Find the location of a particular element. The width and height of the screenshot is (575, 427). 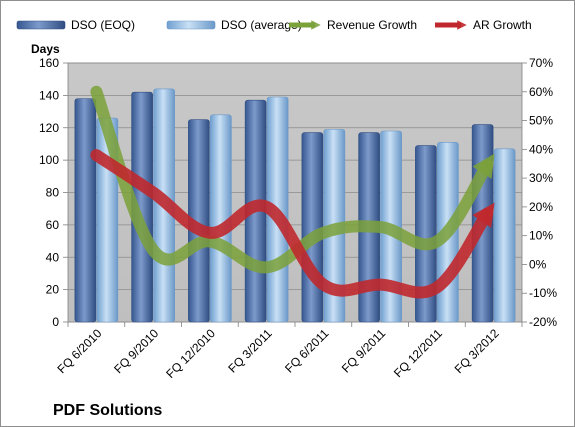

x-tick-label: FQ 12/2010 is located at coordinates (190, 353).